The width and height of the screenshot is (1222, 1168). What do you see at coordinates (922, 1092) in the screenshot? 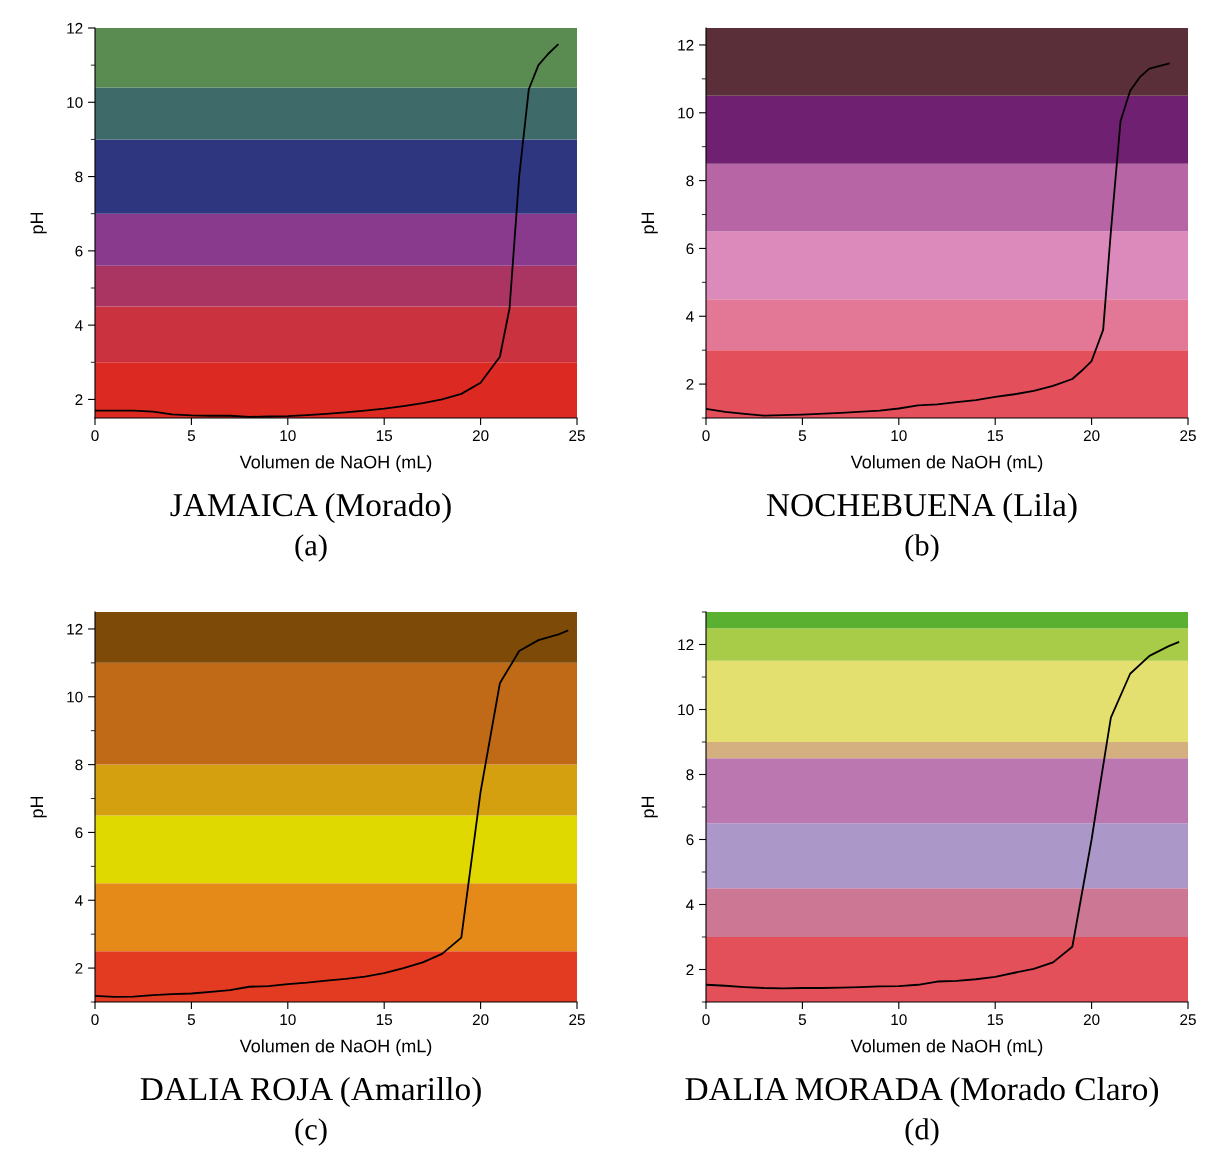
I see `text: DALIA MORADA (Morado Claro)` at bounding box center [922, 1092].